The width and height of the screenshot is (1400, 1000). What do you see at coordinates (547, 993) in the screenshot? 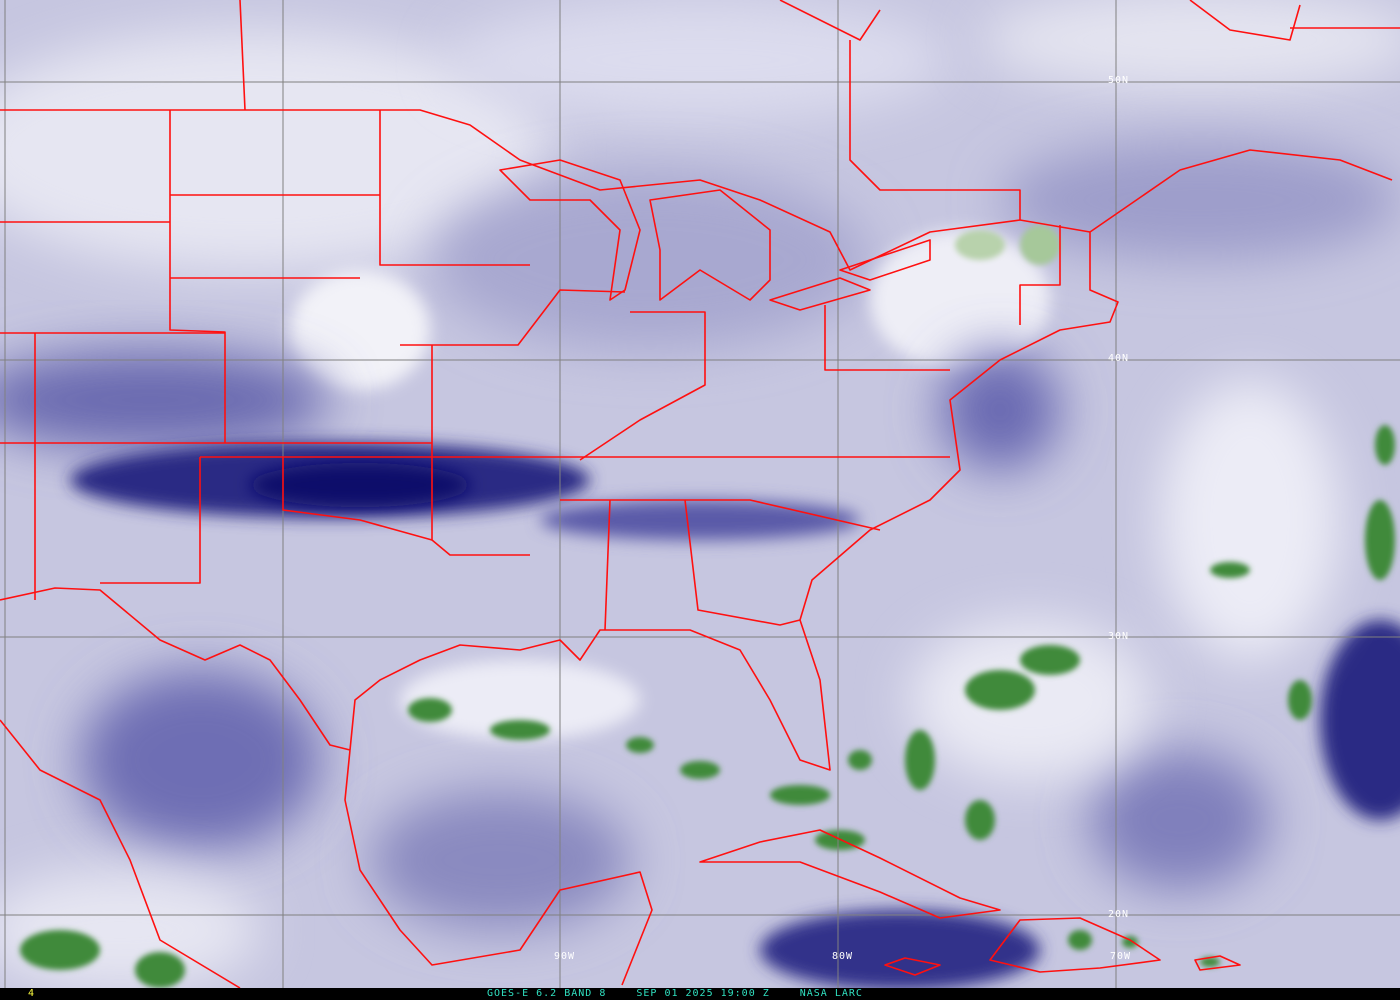
I see `product-label: GOES-E 6.2 BAND 8` at bounding box center [547, 993].